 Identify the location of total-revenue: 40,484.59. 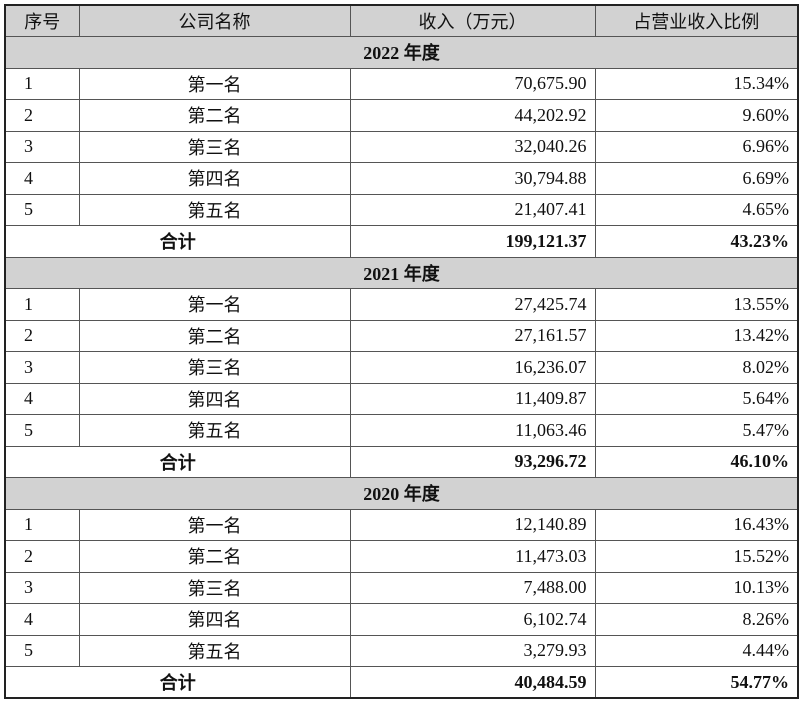
(472, 682).